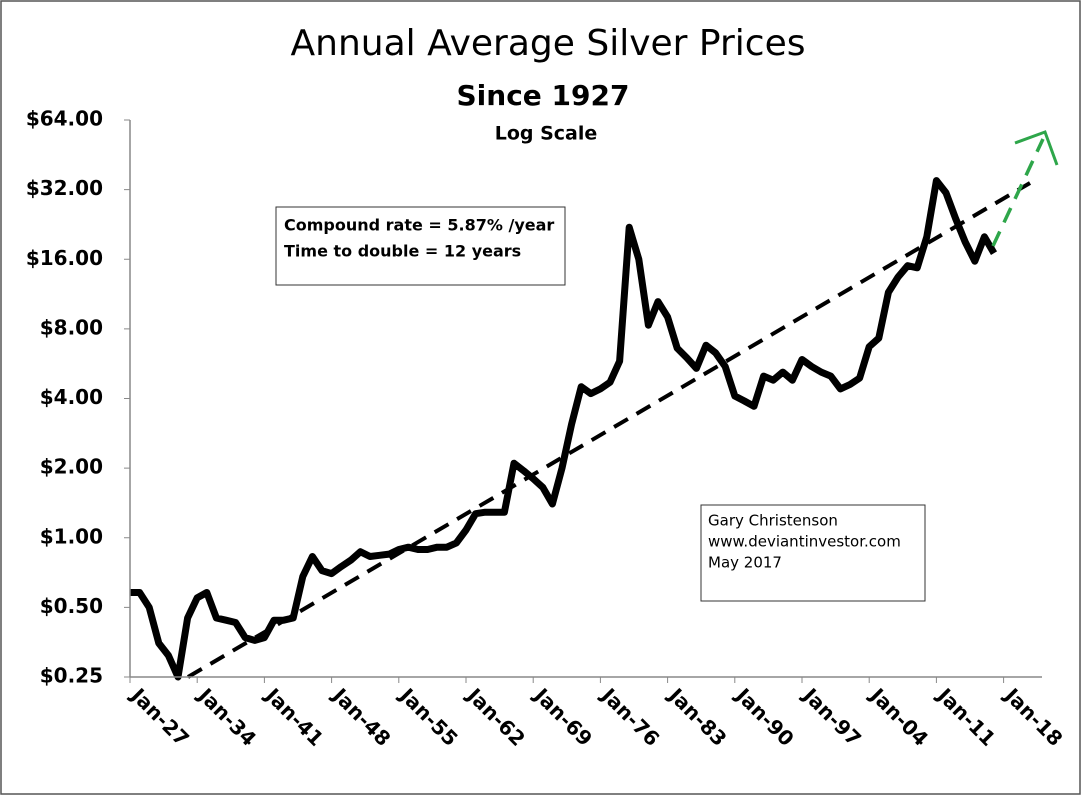 The width and height of the screenshot is (1082, 796). Describe the element at coordinates (630, 716) in the screenshot. I see `x-tick-label: Jan-76` at that location.